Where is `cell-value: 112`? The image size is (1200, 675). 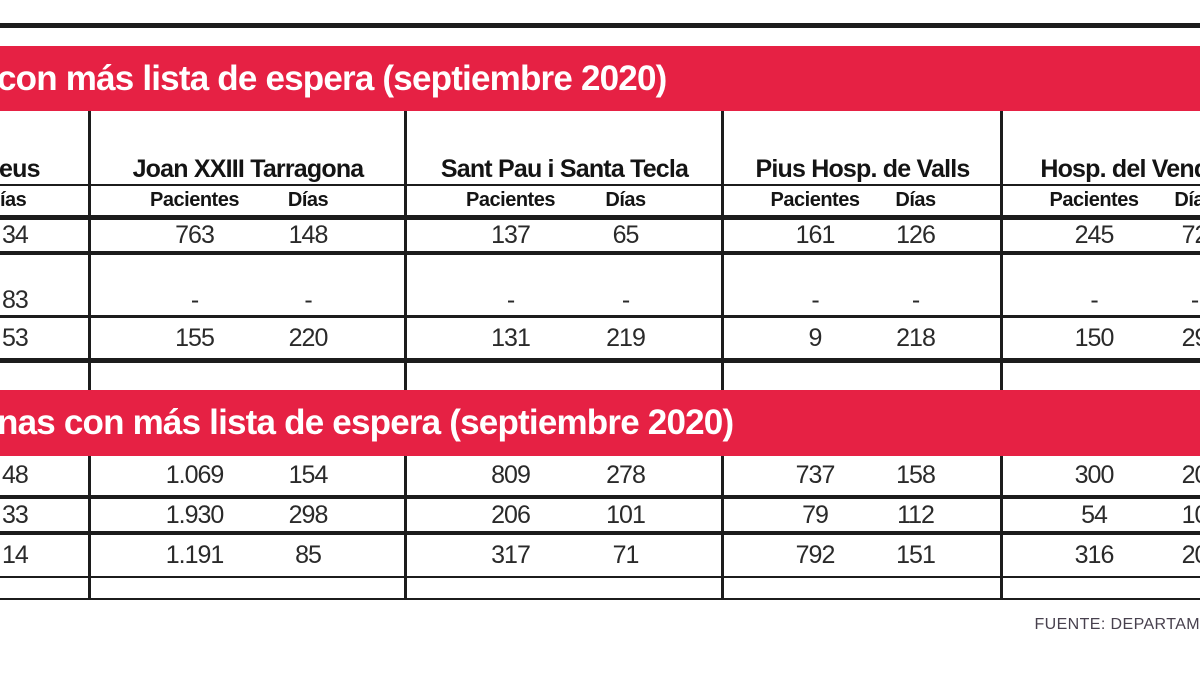
cell-value: 112 is located at coordinates (916, 514).